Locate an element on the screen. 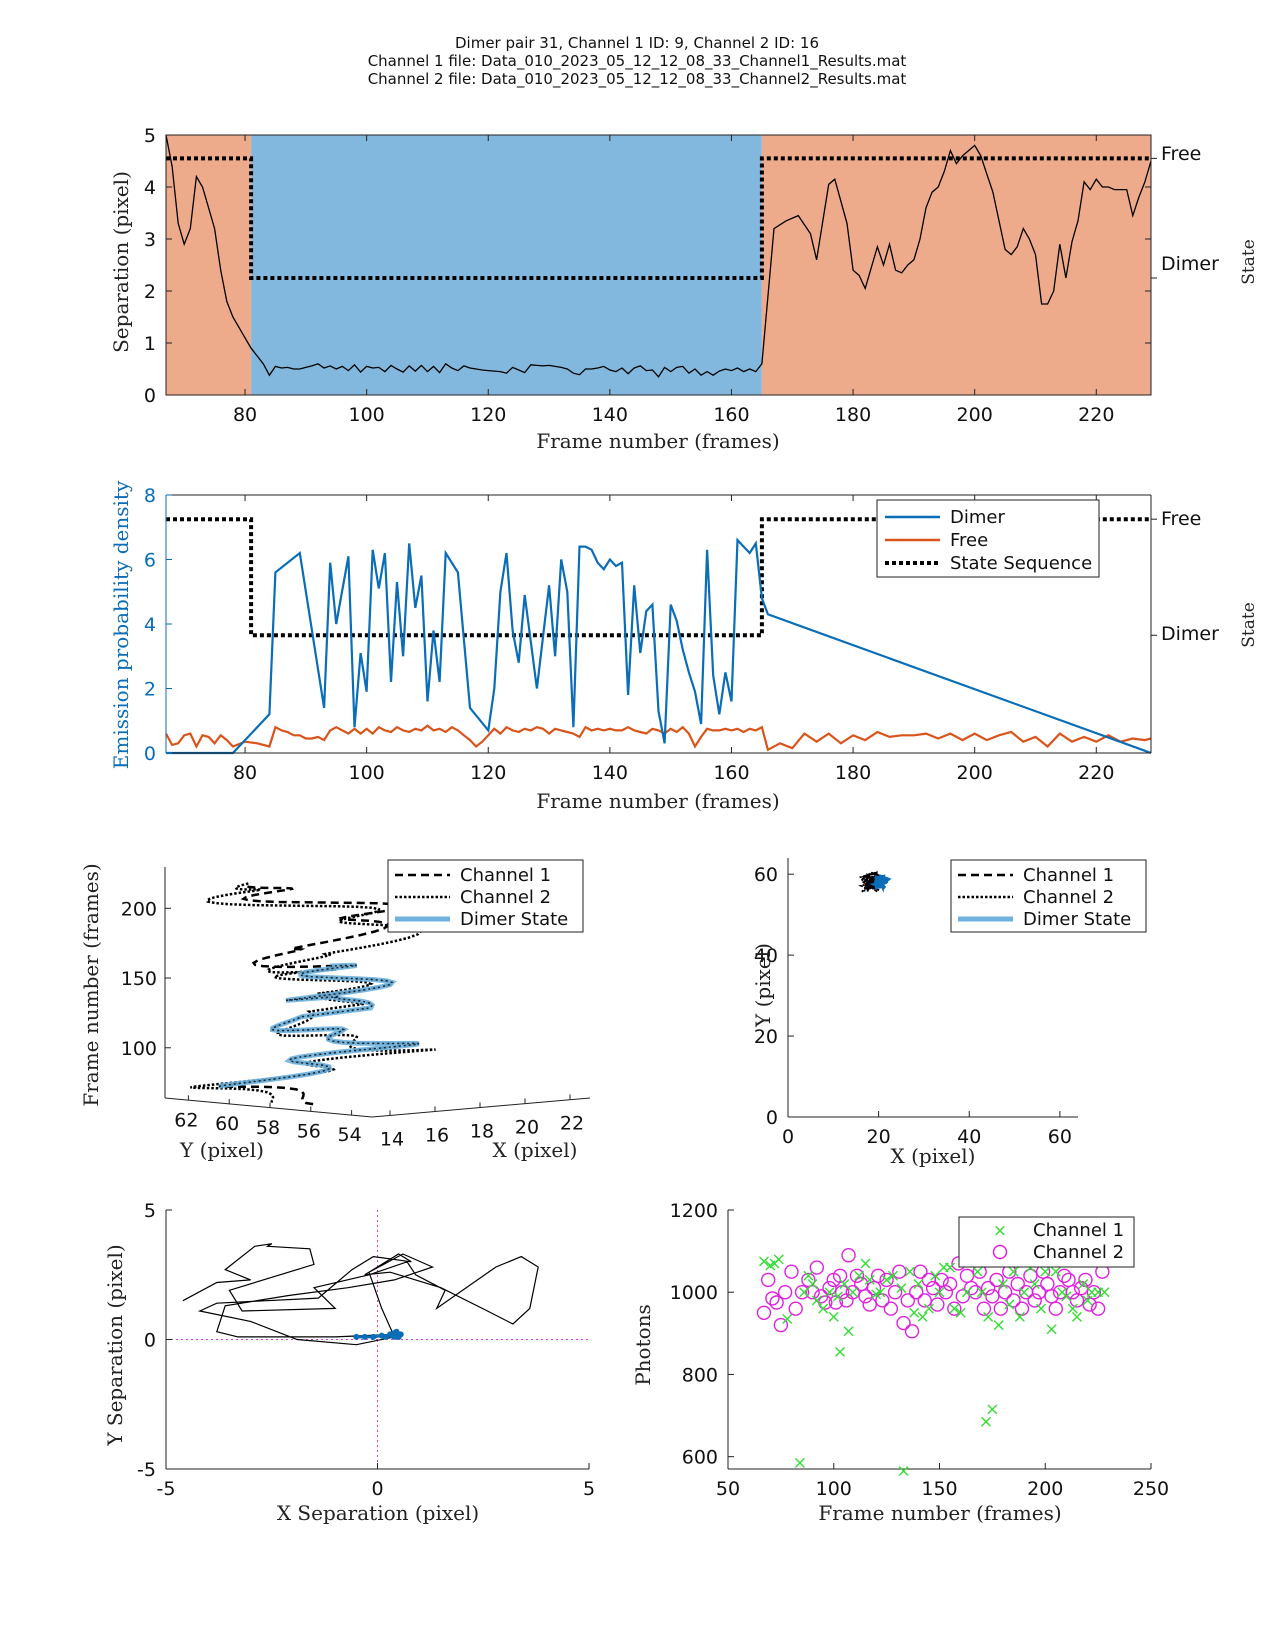  x-axis-line is located at coordinates (481, 1107).